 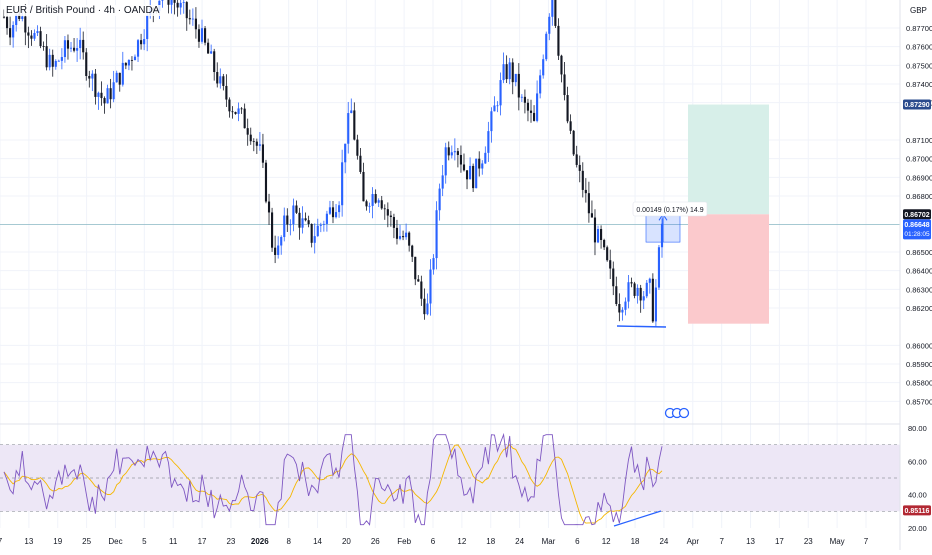 I want to click on time-tick-label: 24, so click(x=519, y=541).